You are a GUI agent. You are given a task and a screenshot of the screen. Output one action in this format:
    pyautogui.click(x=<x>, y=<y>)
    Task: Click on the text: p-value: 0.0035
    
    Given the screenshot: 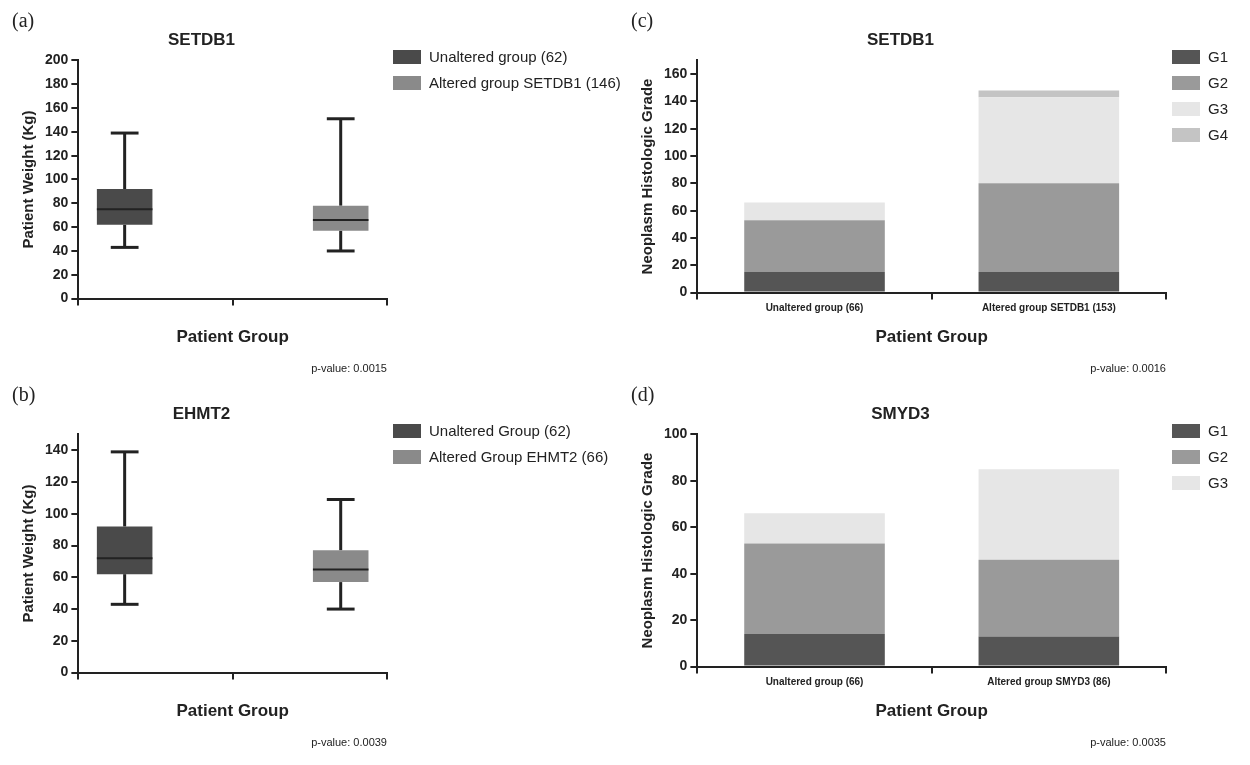 What is the action you would take?
    pyautogui.click(x=1128, y=741)
    